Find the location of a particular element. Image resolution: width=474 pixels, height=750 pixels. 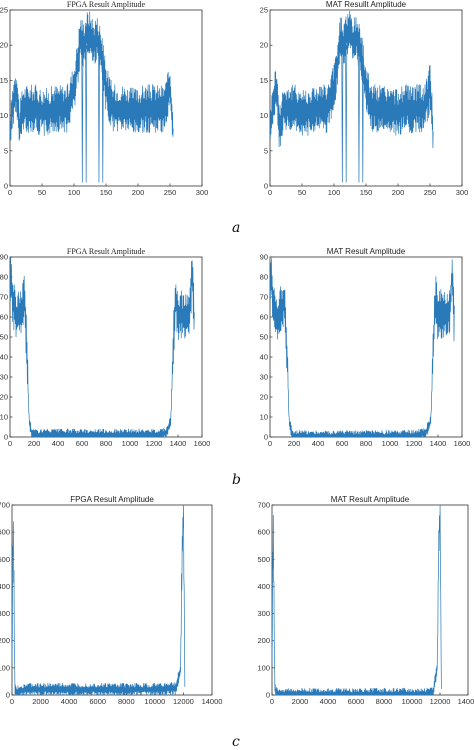

x-tick-label: 6000 is located at coordinates (97, 701).